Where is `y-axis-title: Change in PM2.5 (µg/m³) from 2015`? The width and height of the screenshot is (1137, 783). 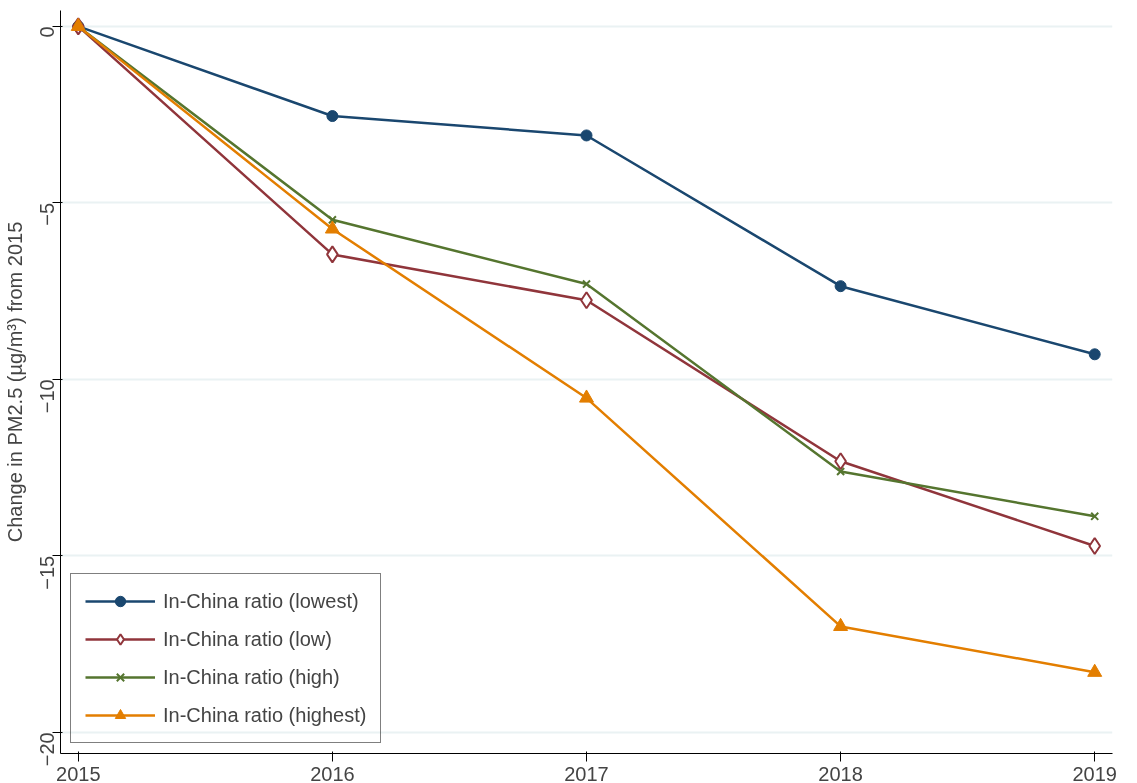 y-axis-title: Change in PM2.5 (µg/m³) from 2015 is located at coordinates (14, 382).